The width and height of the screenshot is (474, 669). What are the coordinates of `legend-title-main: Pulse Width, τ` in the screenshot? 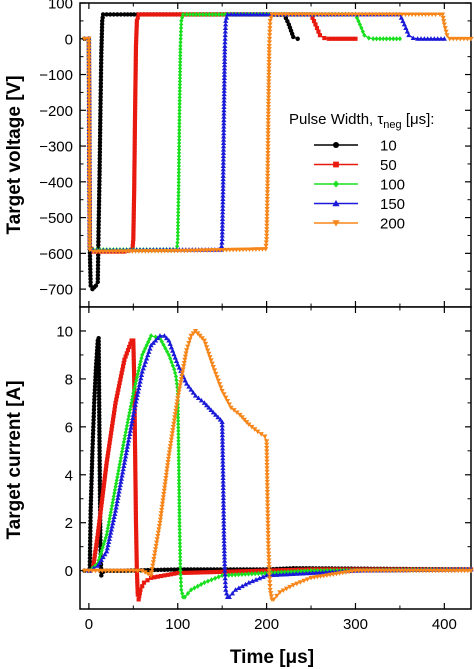 It's located at (336, 119).